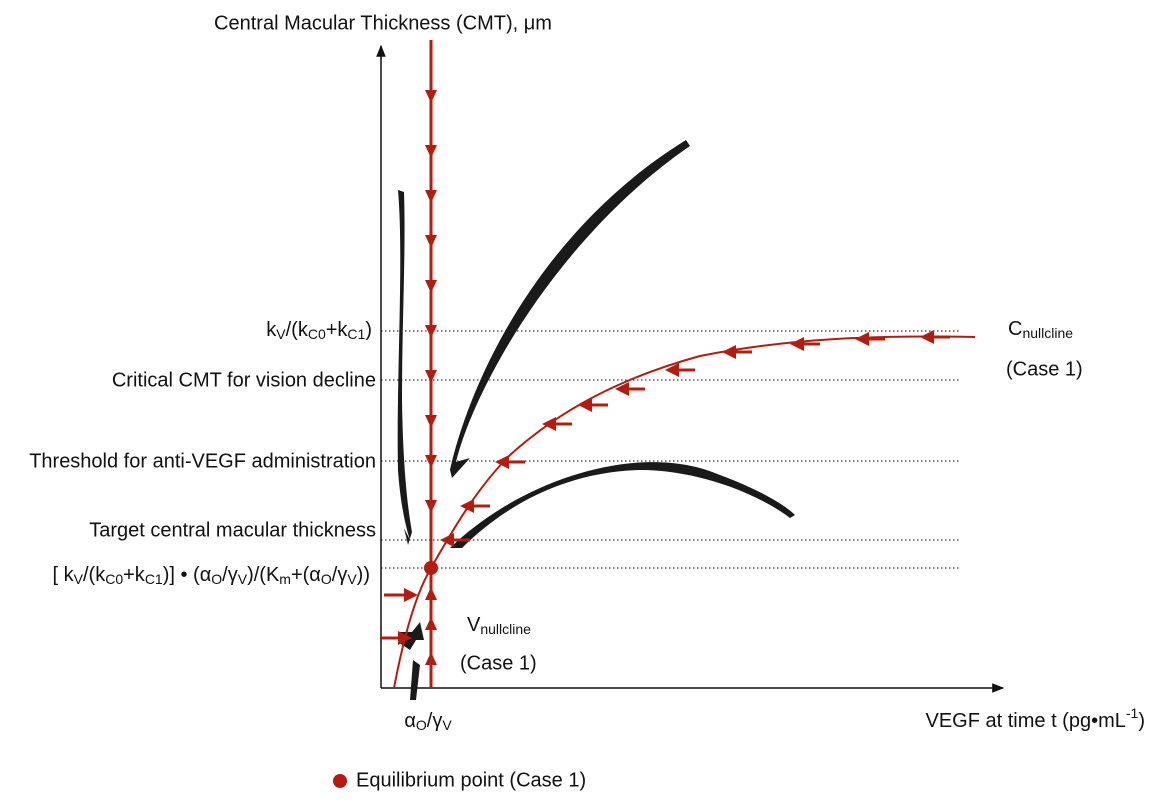  I want to click on c-nullcline-label: Cnullcline, so click(1040, 329).